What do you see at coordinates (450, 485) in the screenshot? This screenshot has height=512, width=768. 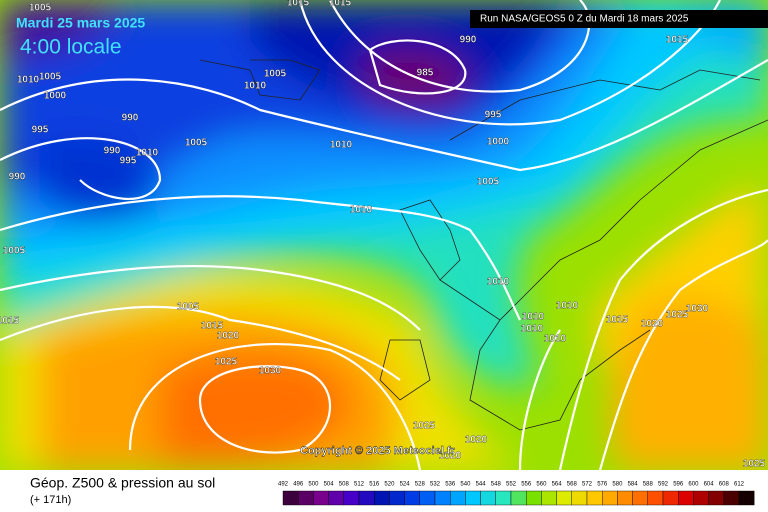 I see `scale-label: 536` at bounding box center [450, 485].